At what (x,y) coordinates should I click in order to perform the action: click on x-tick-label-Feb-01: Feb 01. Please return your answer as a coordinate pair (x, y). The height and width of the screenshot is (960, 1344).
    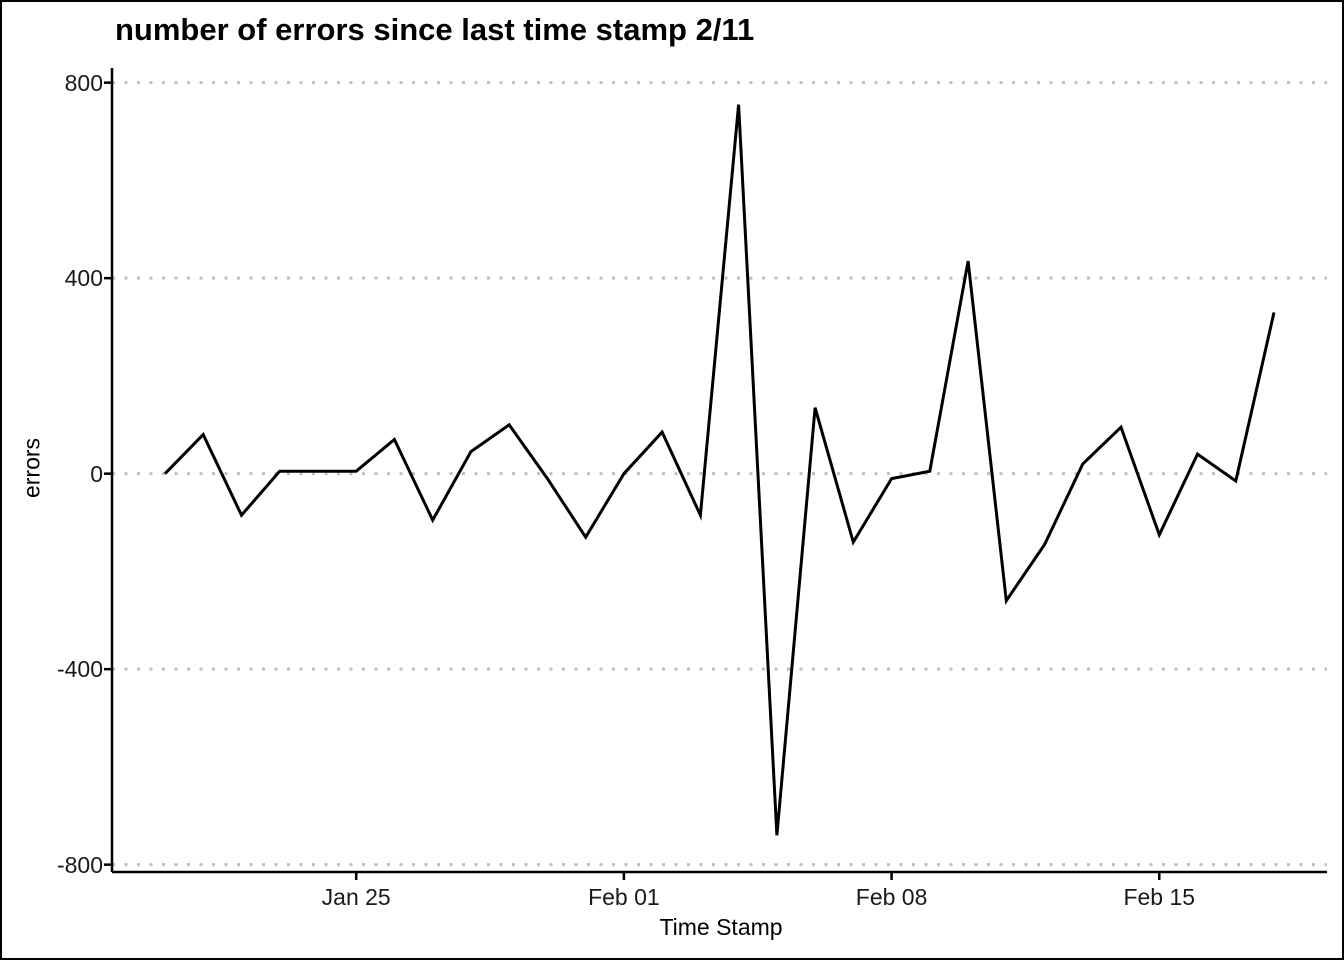
    Looking at the image, I should click on (624, 897).